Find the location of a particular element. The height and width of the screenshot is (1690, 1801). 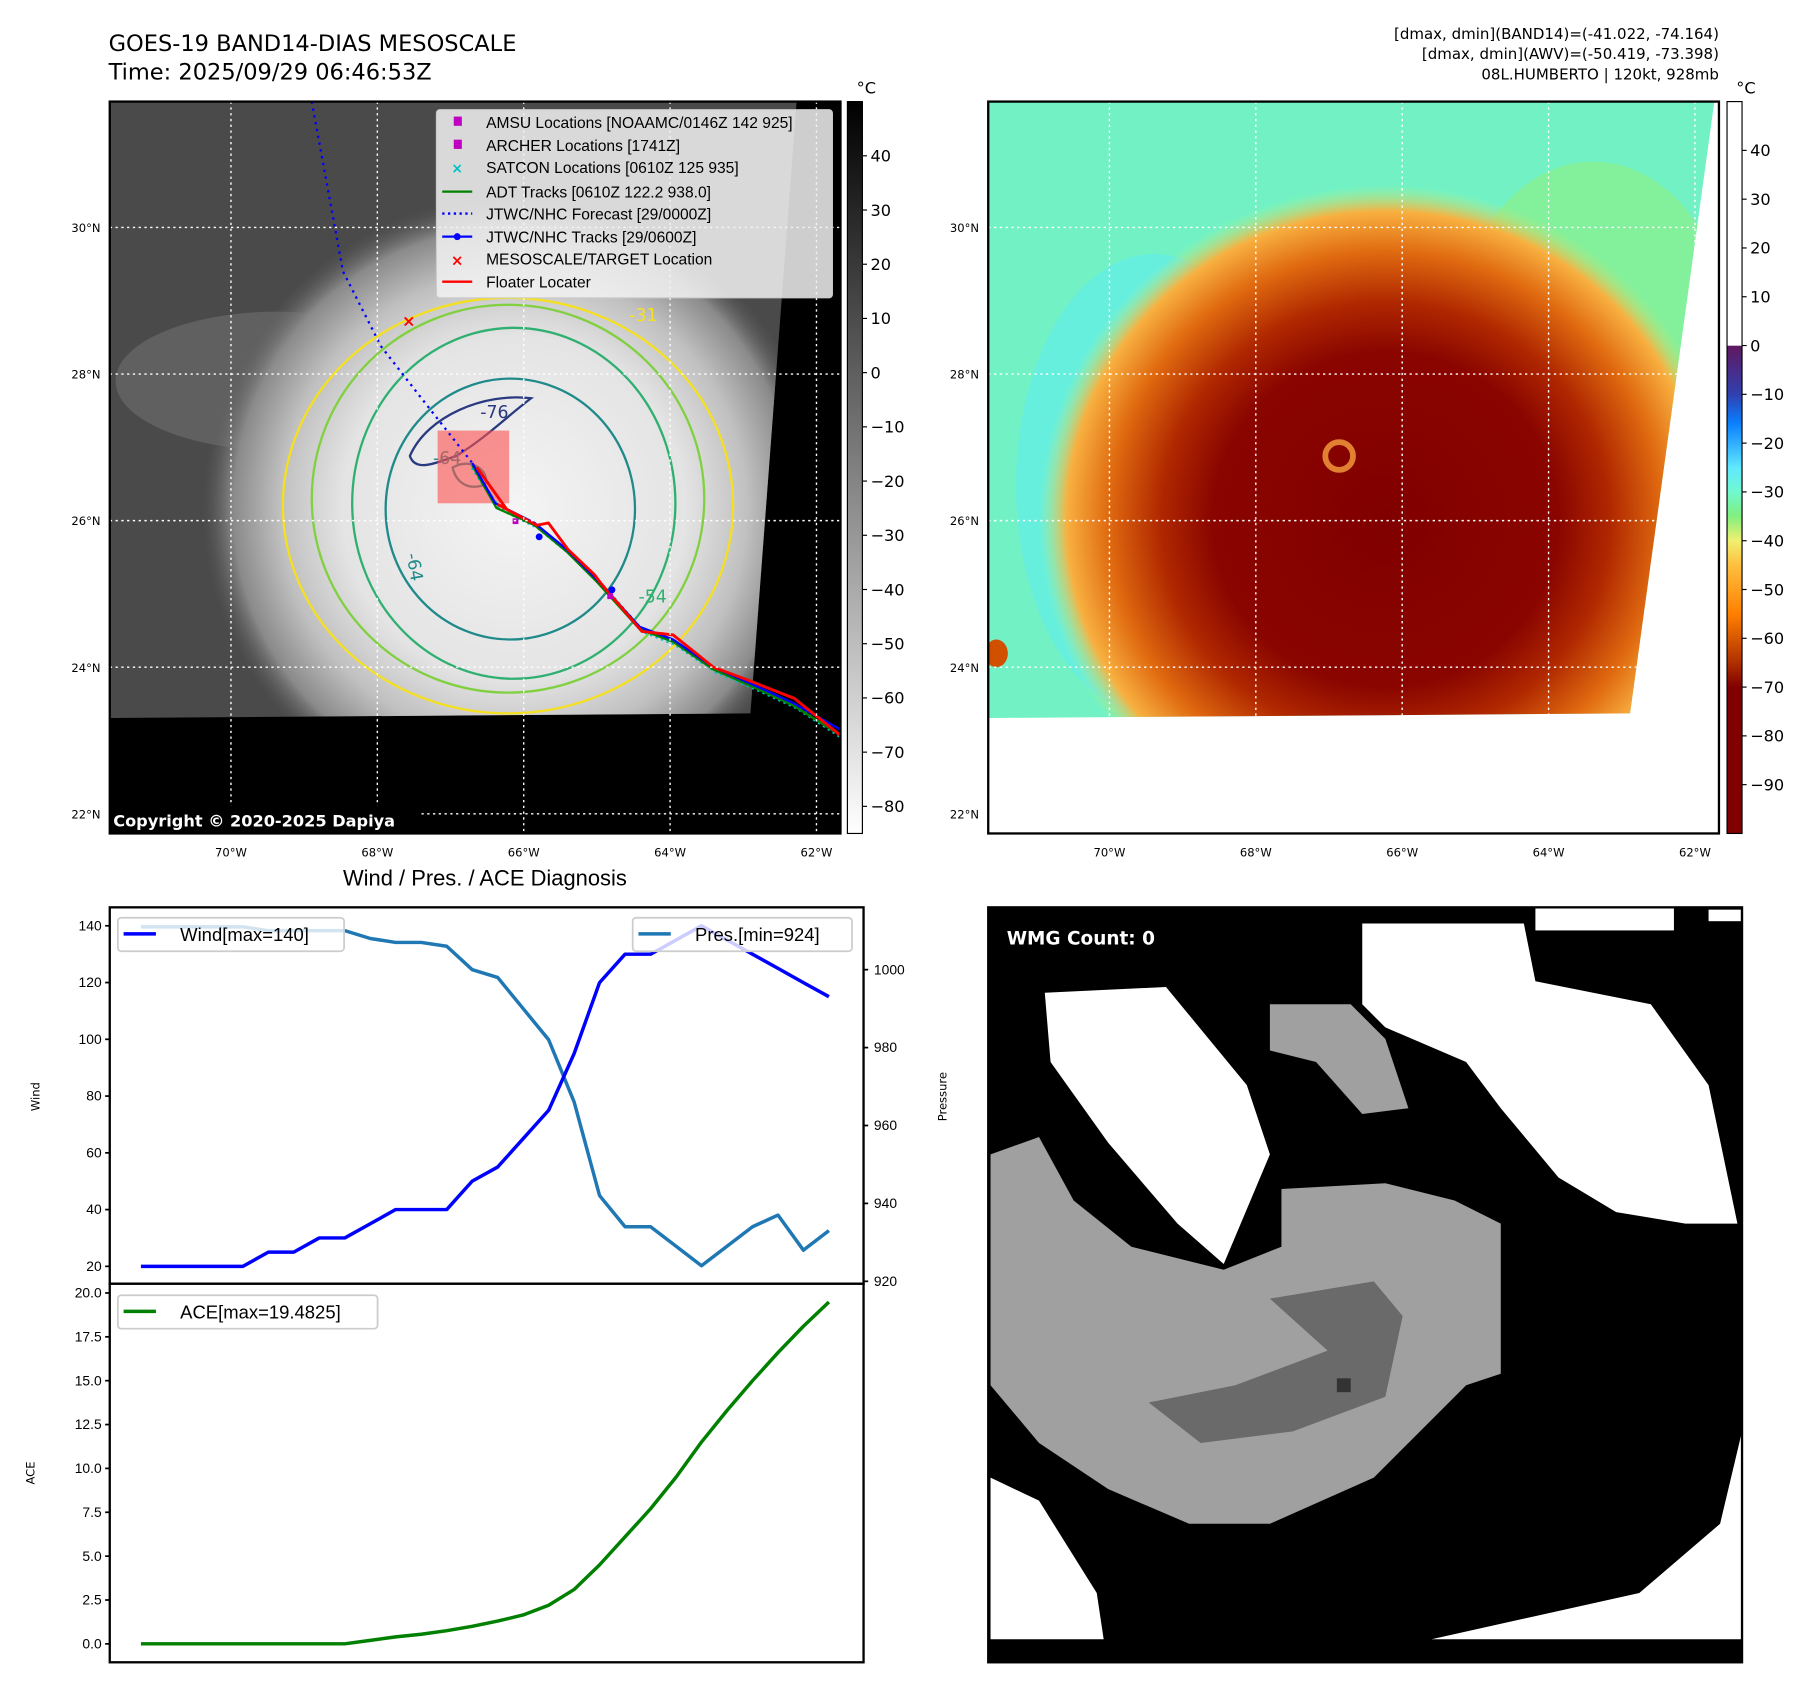

y-tick-label: 140 is located at coordinates (90, 925).